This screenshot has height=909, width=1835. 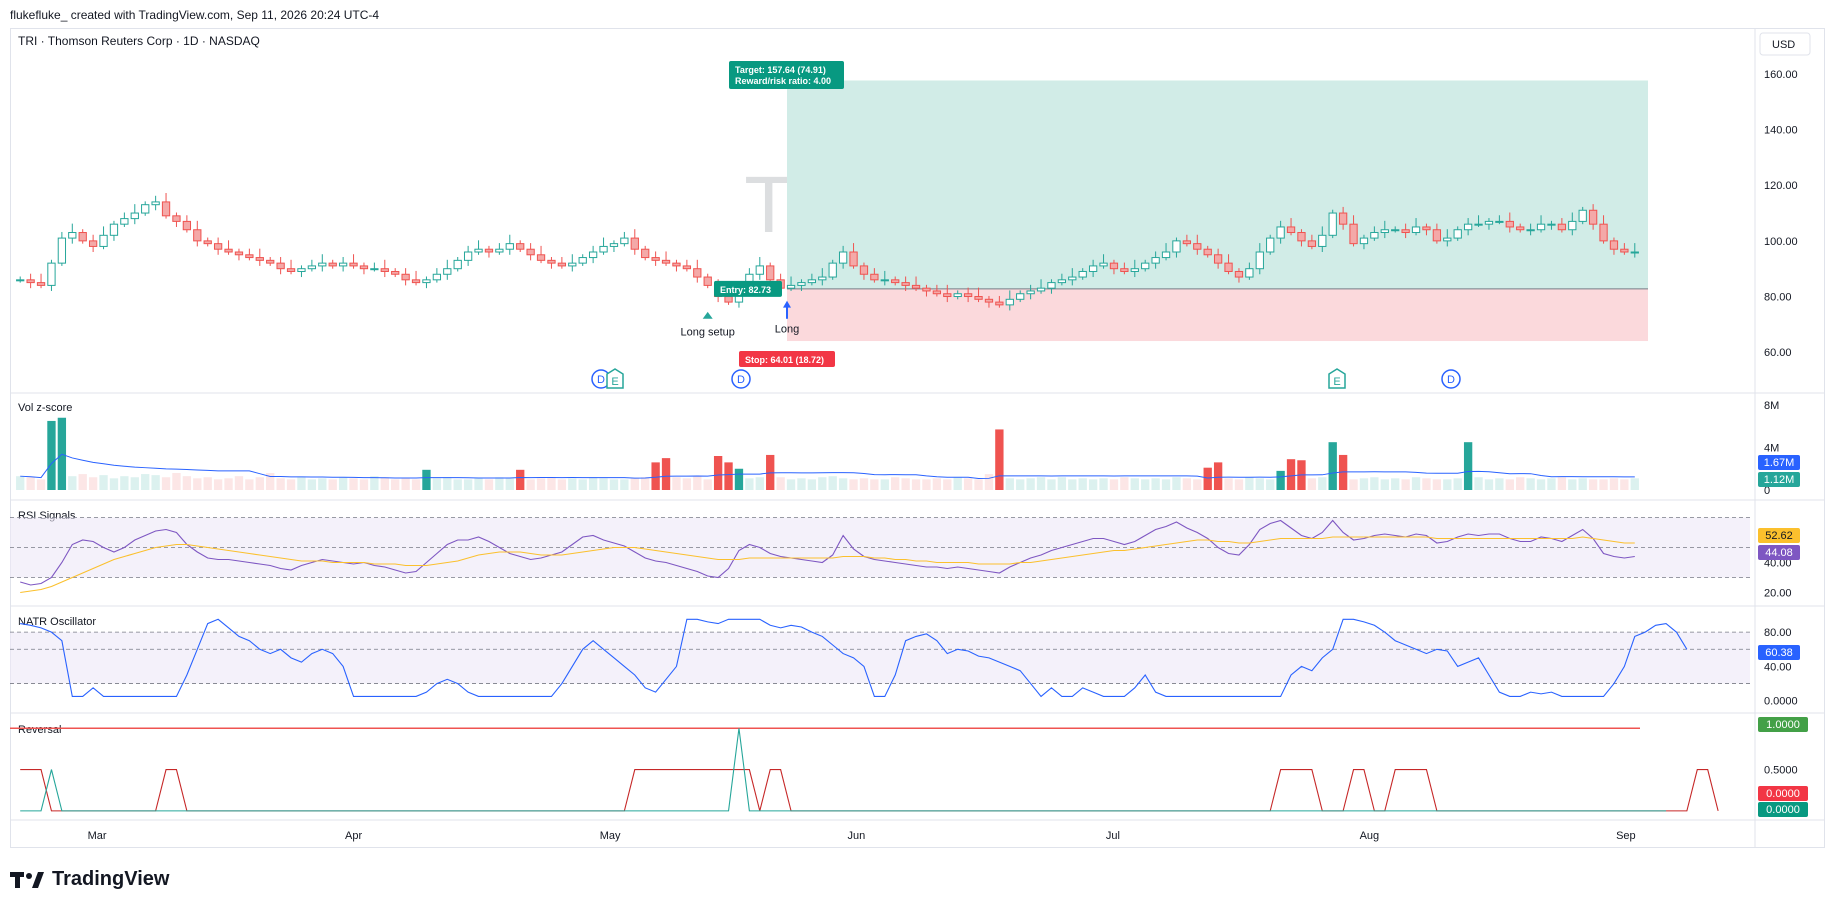 I want to click on position-zones, so click(x=1217, y=211).